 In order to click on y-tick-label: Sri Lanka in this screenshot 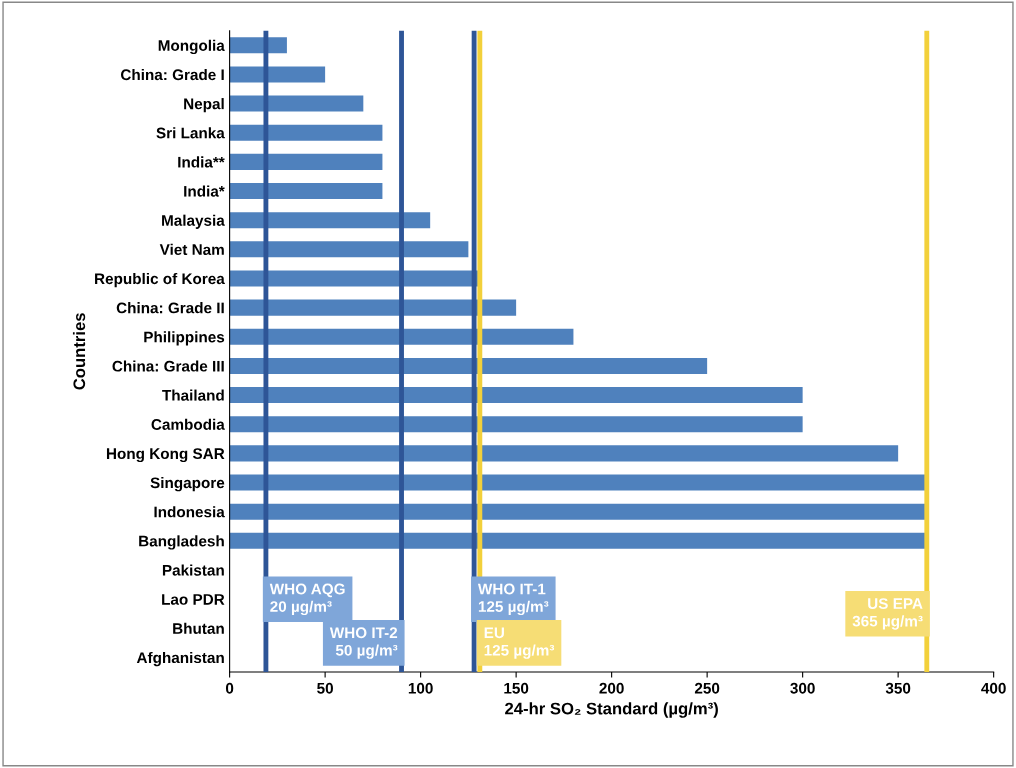, I will do `click(190, 133)`.